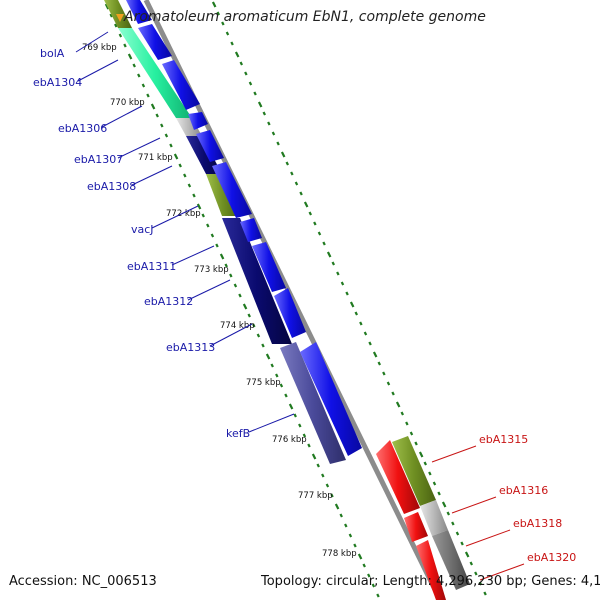  I want to click on gene-label-kefB: kefB, so click(238, 433).